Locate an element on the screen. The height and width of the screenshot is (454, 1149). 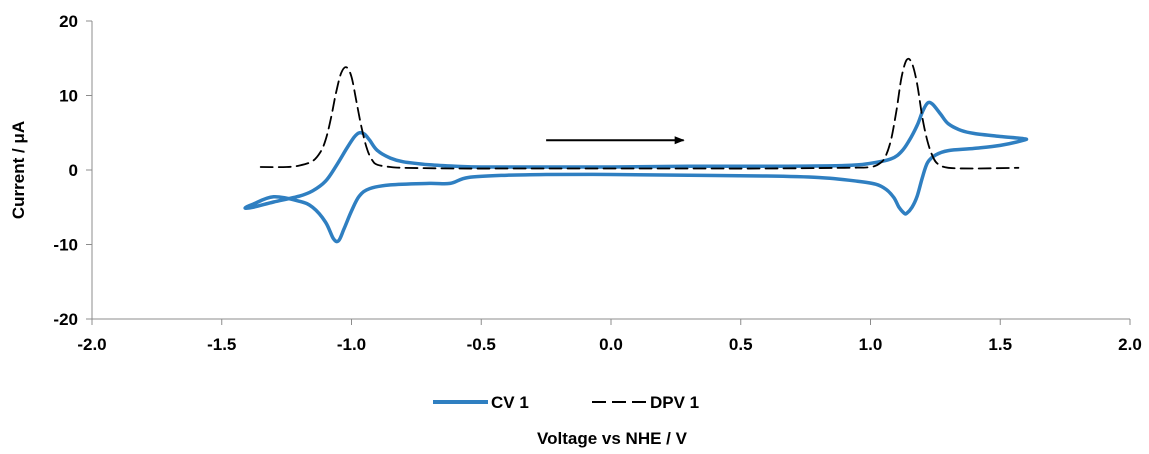
legend-label-dpv-1: DPV 1 is located at coordinates (674, 402).